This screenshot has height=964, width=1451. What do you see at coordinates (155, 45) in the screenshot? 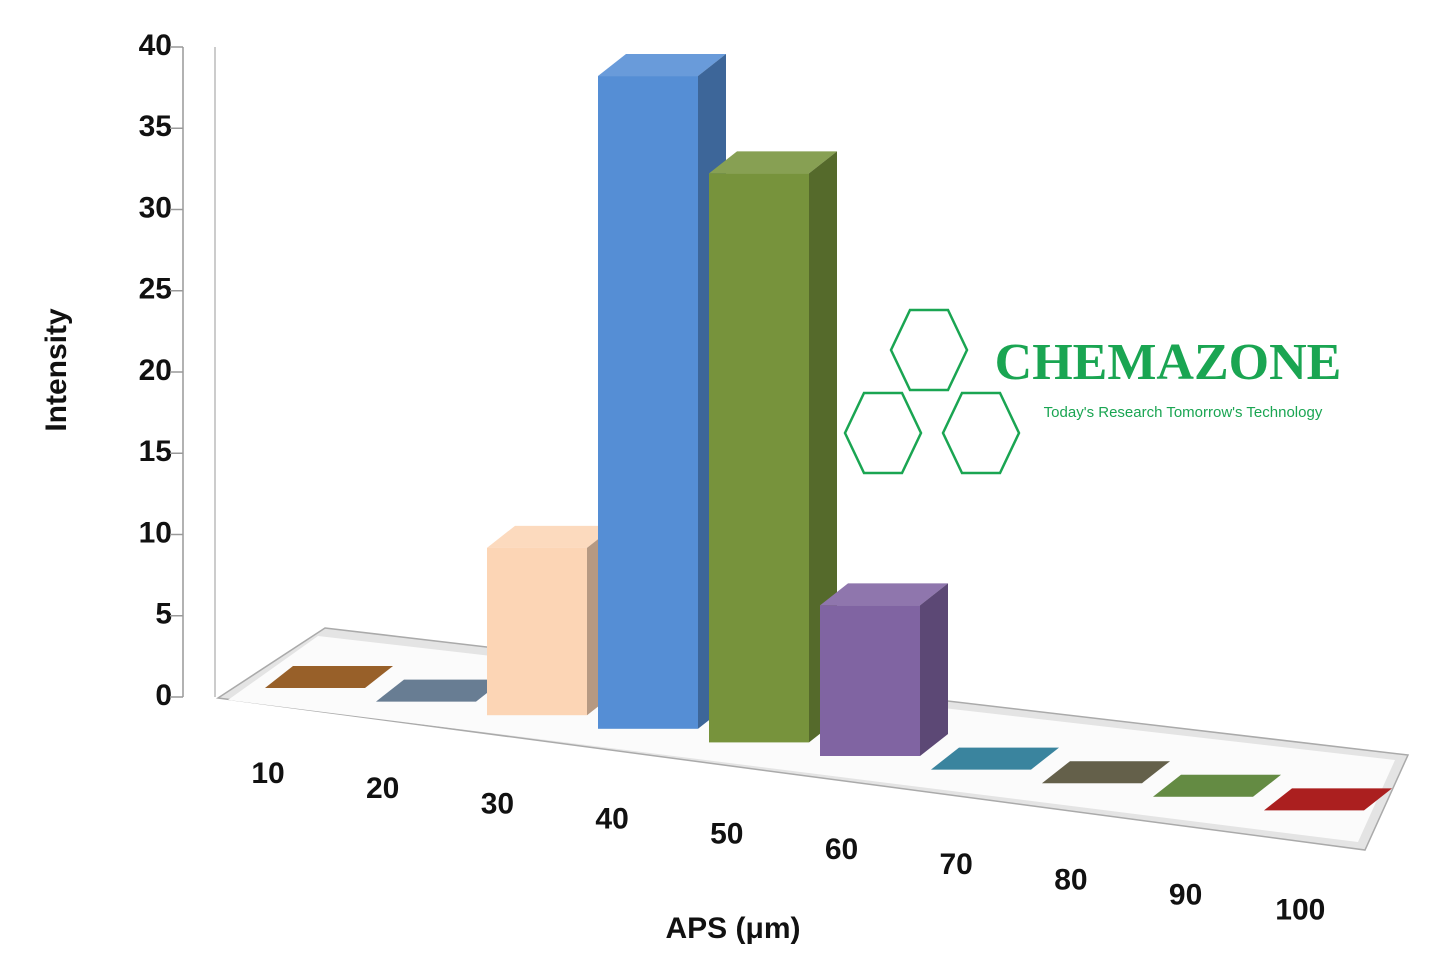
I see `y-tick-label: 40` at bounding box center [155, 45].